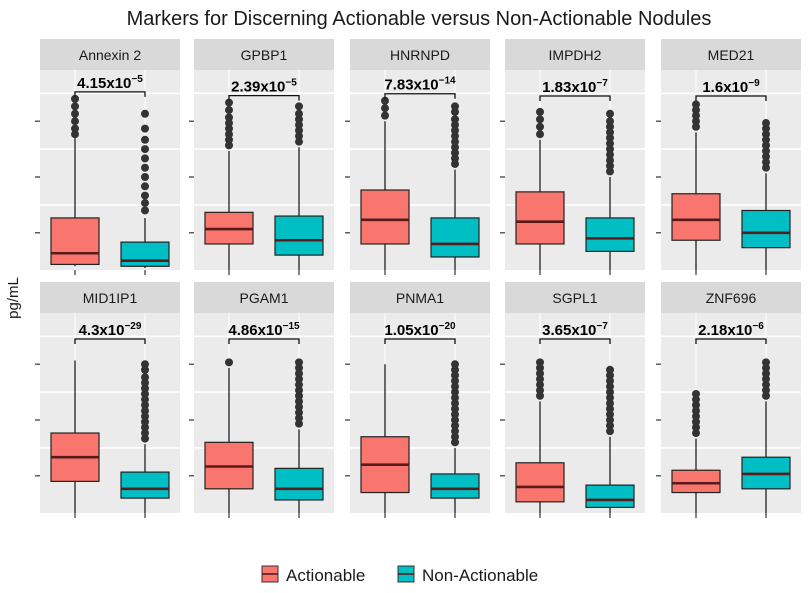 This screenshot has width=808, height=593. What do you see at coordinates (731, 330) in the screenshot?
I see `p-value-label: 2.18x10⁻⁶` at bounding box center [731, 330].